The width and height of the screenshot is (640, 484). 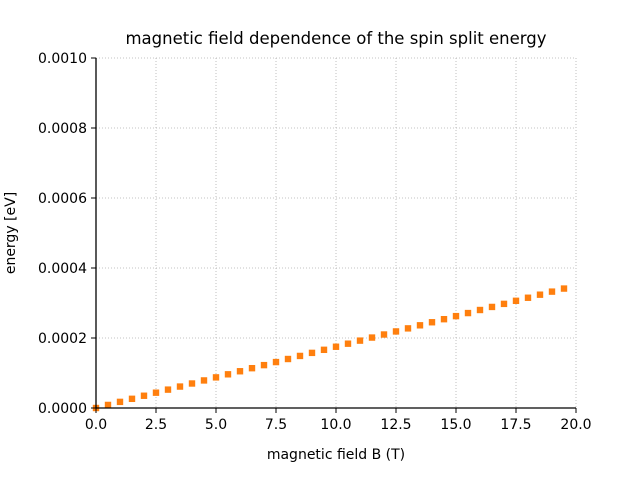 What do you see at coordinates (575, 425) in the screenshot?
I see `x-tick-label: 20.0` at bounding box center [575, 425].